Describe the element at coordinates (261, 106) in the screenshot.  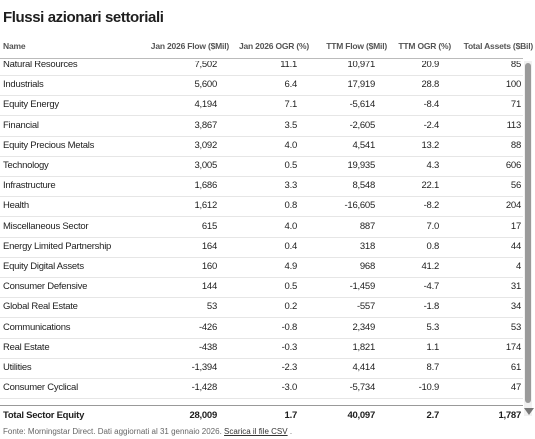
I see `table-row: Equity Energy 4,194 7.1 -5,614 -8.4 71` at that location.